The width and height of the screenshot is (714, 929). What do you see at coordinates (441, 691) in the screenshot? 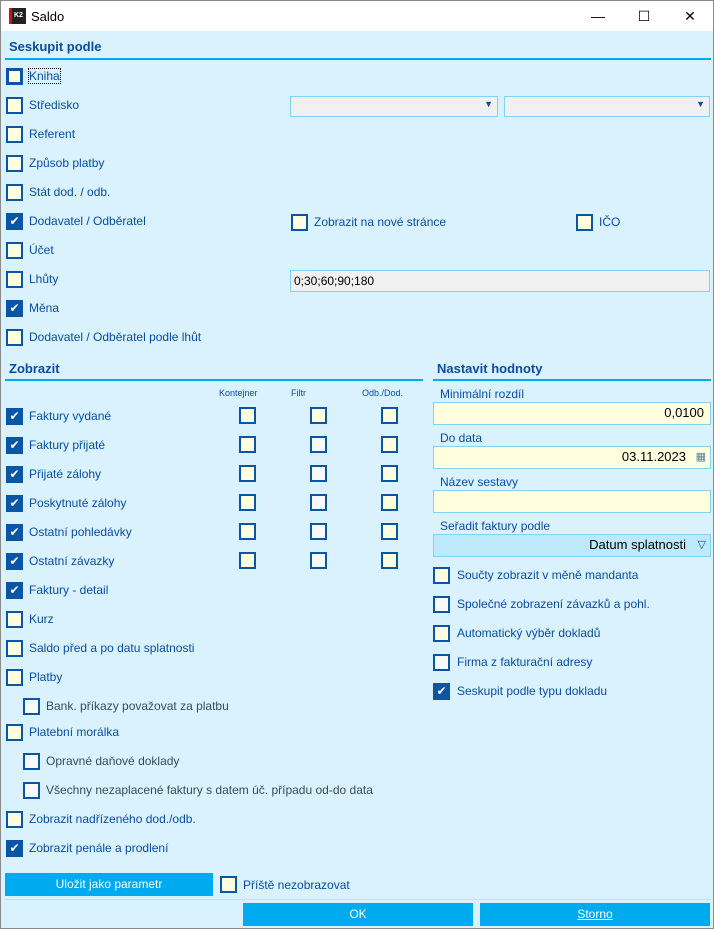
I see `values-checkbox: ✔` at bounding box center [441, 691].